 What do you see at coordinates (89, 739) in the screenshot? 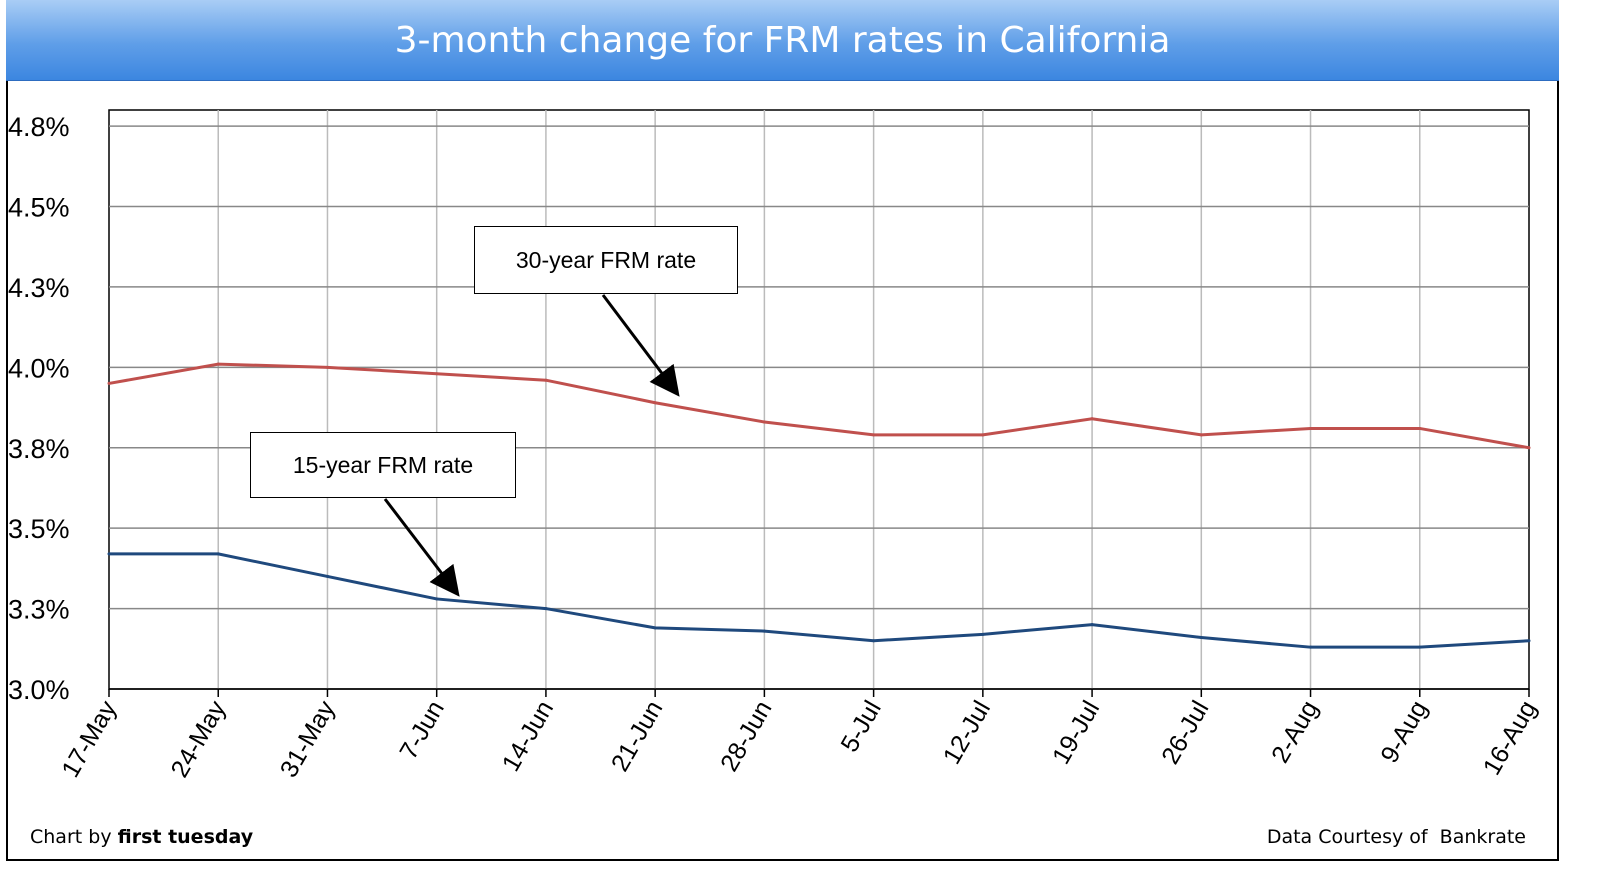
I see `x-tick-label: 17-May` at bounding box center [89, 739].